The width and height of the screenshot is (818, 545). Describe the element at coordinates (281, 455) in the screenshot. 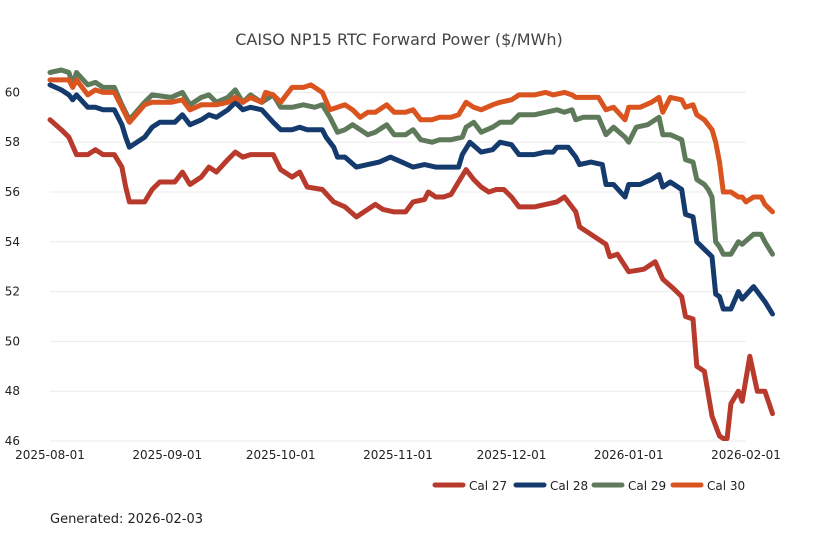

I see `x-tick-label-2025-10-01: 2025-10-01` at that location.